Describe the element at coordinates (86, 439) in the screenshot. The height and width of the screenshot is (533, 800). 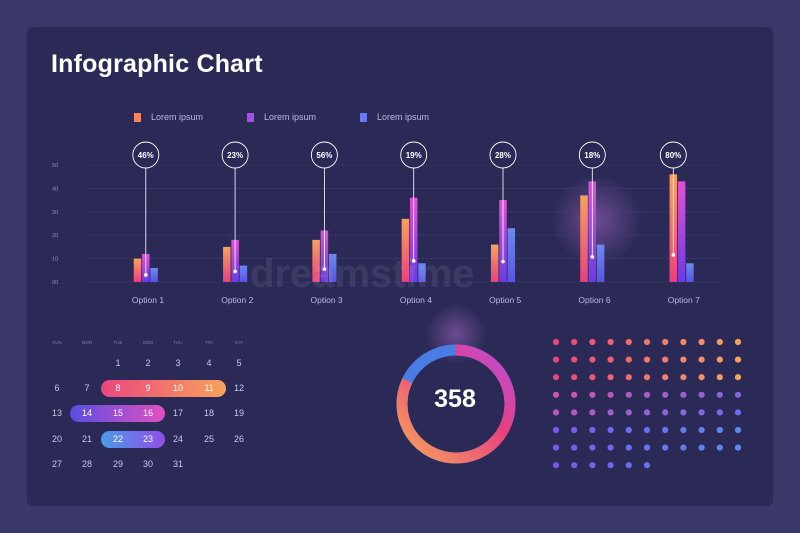
I see `calendar-day: 21` at that location.